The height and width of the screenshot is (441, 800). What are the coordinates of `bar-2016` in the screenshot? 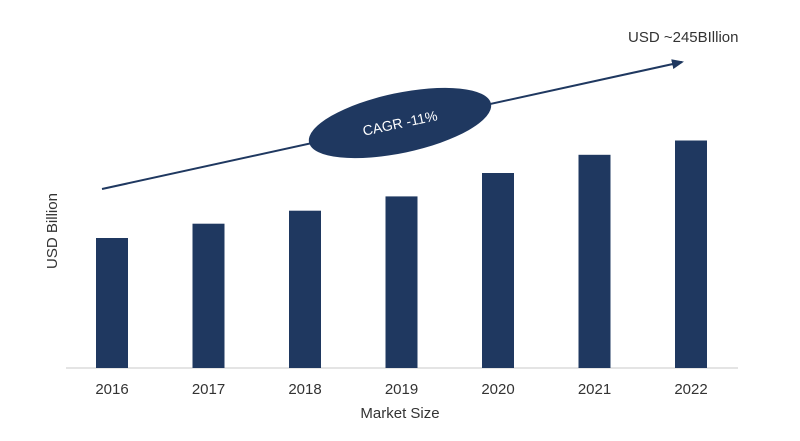 It's located at (112, 303).